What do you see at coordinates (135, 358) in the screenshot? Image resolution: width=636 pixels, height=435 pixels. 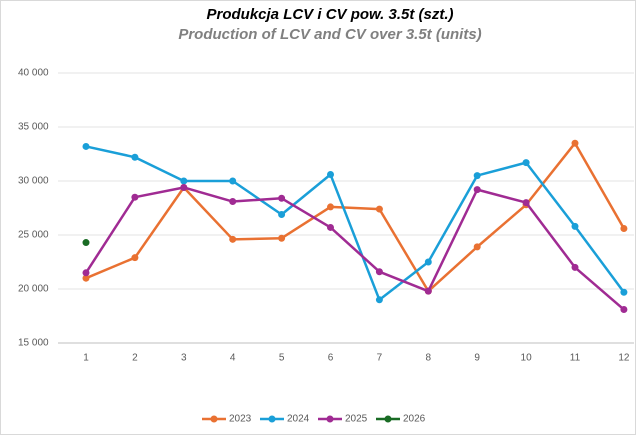 I see `x-tick-label: 2` at bounding box center [135, 358].